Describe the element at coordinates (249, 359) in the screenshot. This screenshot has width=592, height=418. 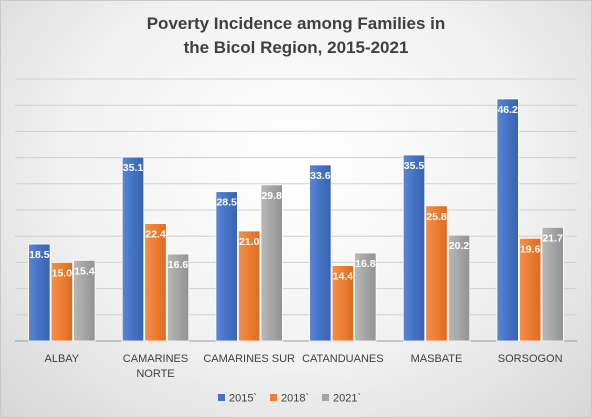
I see `category-label: CAMARINES SUR` at that location.